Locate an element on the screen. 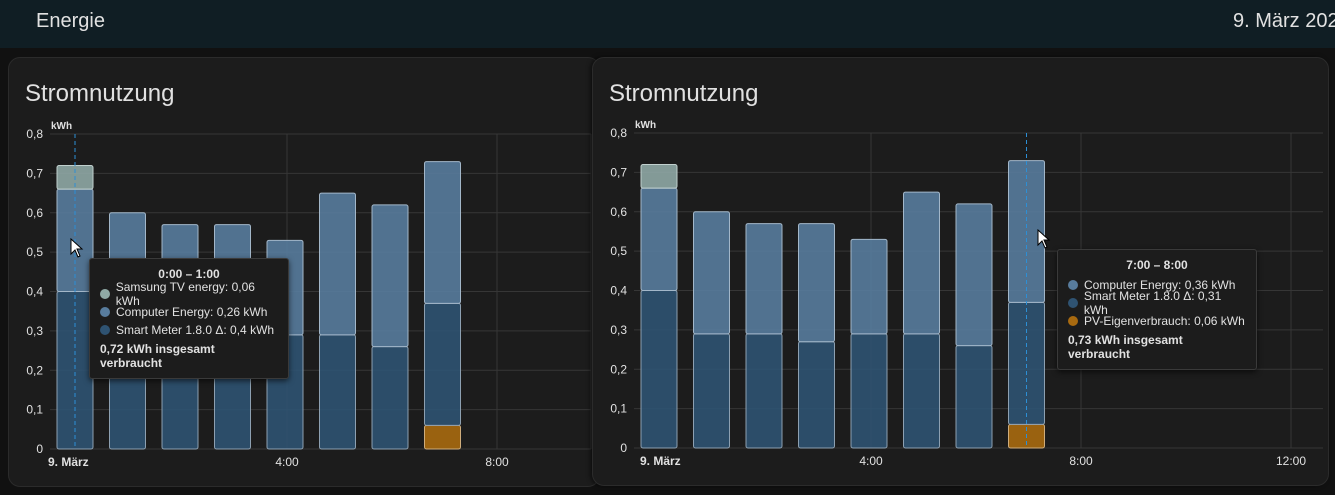  tooltip-row: Smart Meter 1.8.0 Δ: 0,31 kWh is located at coordinates (1157, 303).